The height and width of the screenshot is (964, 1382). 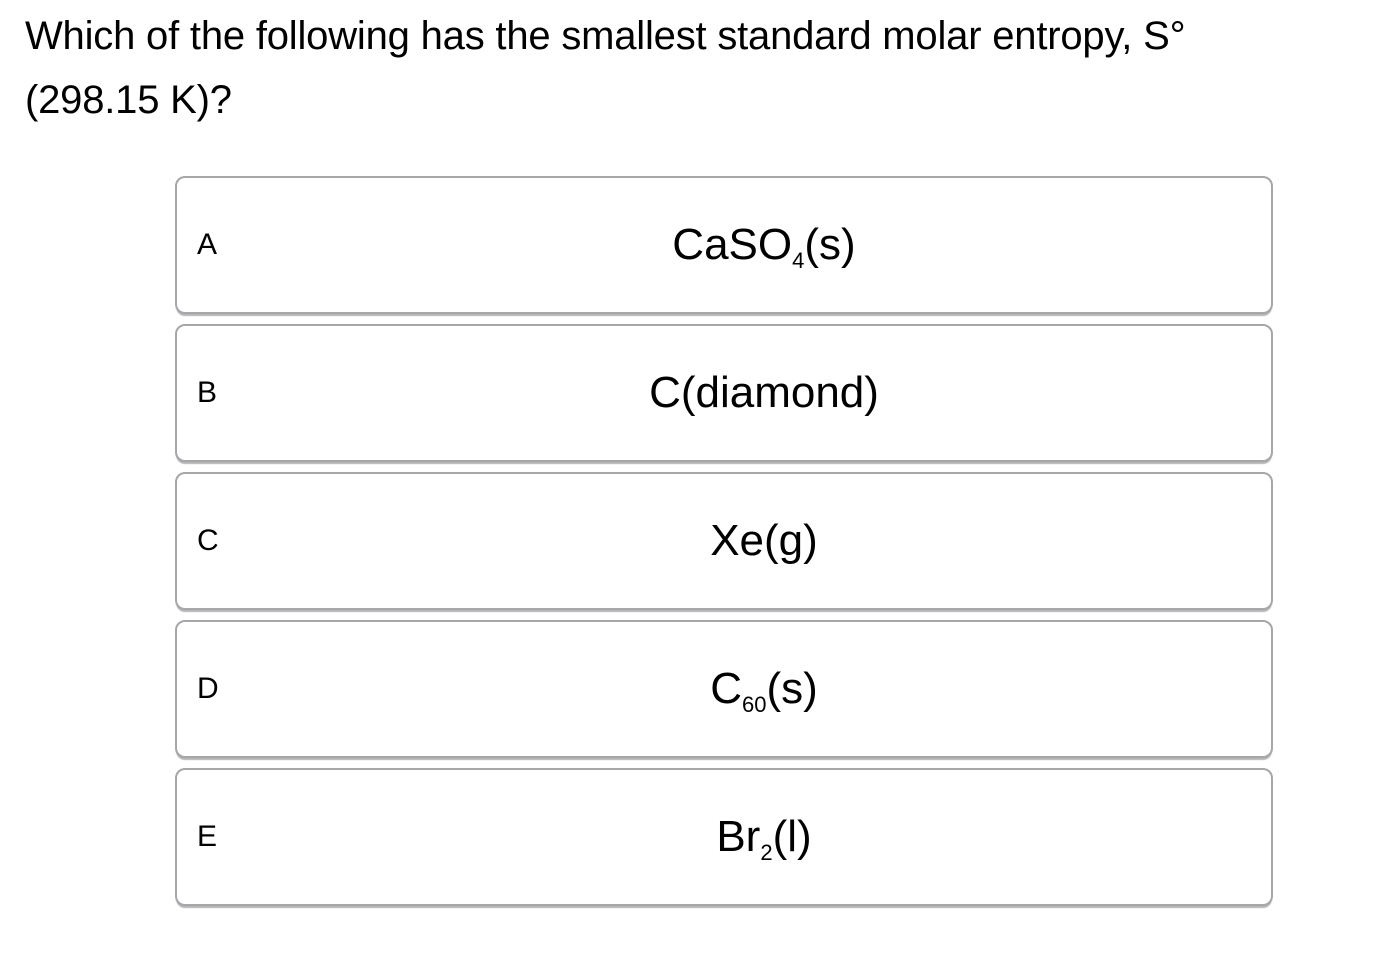 I want to click on option-d-formula-post: (s), so click(x=792, y=688).